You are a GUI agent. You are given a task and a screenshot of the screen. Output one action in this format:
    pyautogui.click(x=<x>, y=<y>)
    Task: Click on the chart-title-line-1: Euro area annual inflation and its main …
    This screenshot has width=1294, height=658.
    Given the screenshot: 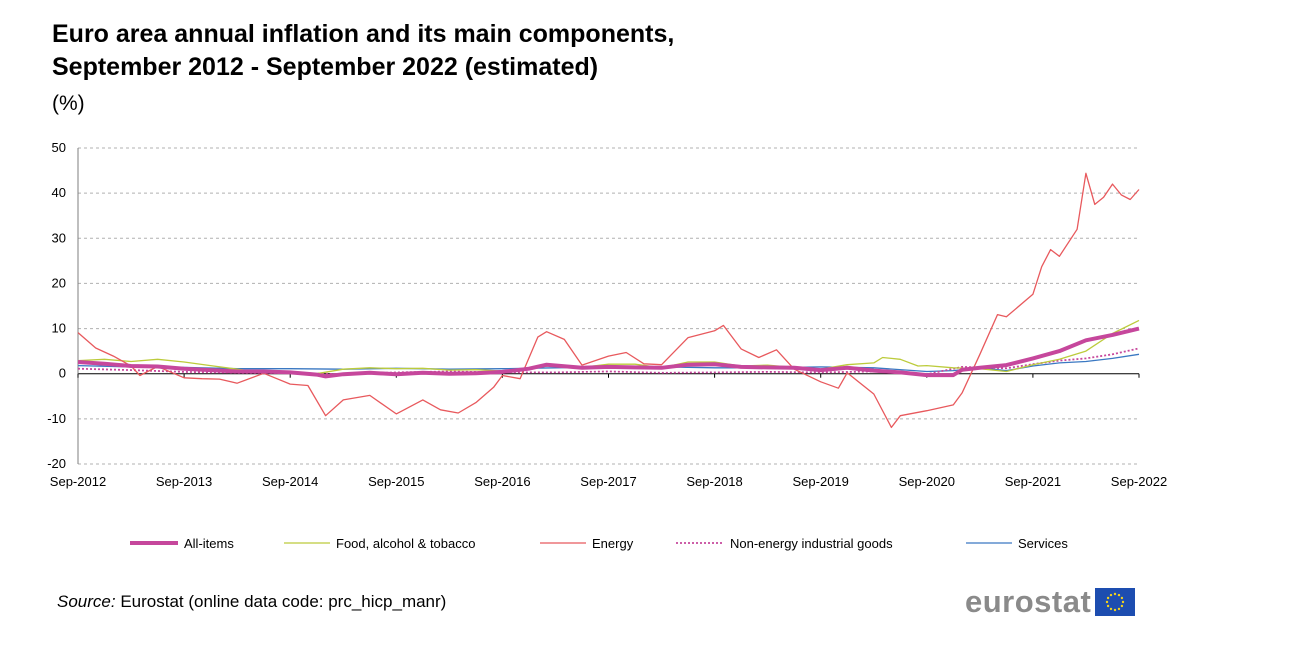 What is the action you would take?
    pyautogui.click(x=363, y=34)
    